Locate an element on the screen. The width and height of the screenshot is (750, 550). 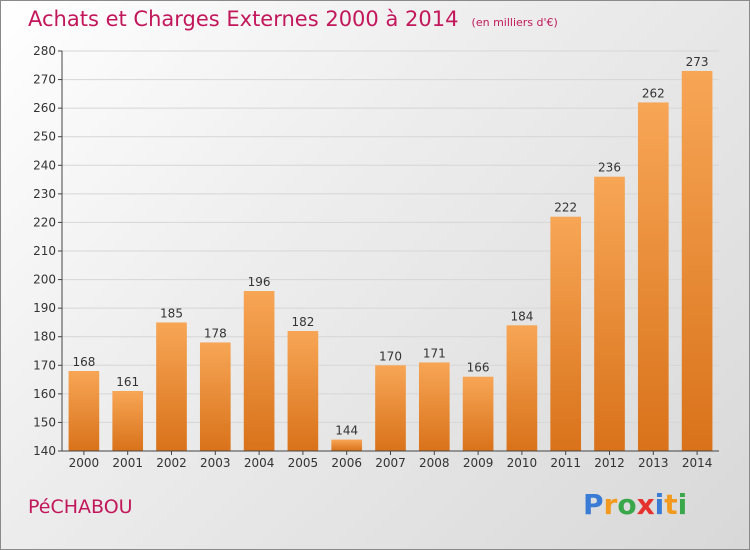
chart-subtitle: (en milliers d'€) is located at coordinates (514, 22).